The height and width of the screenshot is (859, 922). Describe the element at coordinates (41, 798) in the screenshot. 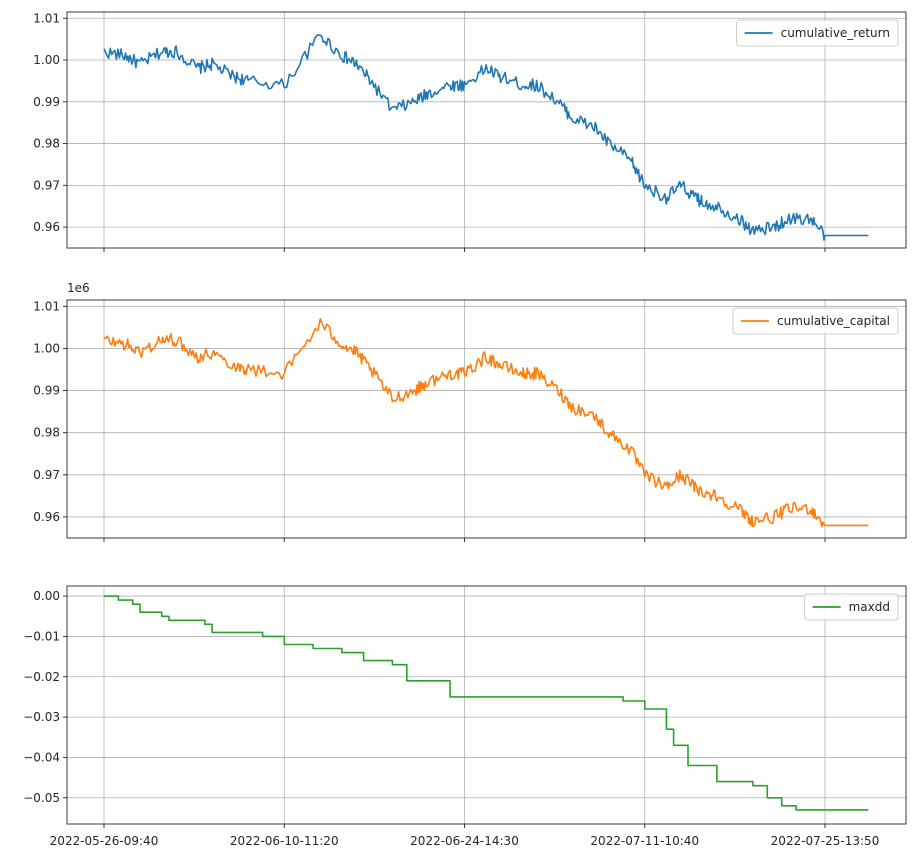

I see `y-tick-label: −0.05` at that location.